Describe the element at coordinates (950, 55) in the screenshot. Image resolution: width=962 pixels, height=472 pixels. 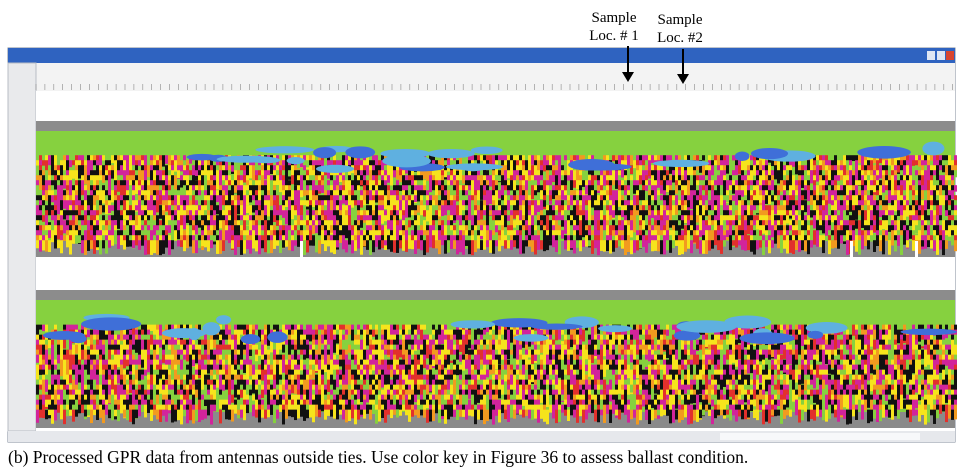
I see `close-button` at that location.